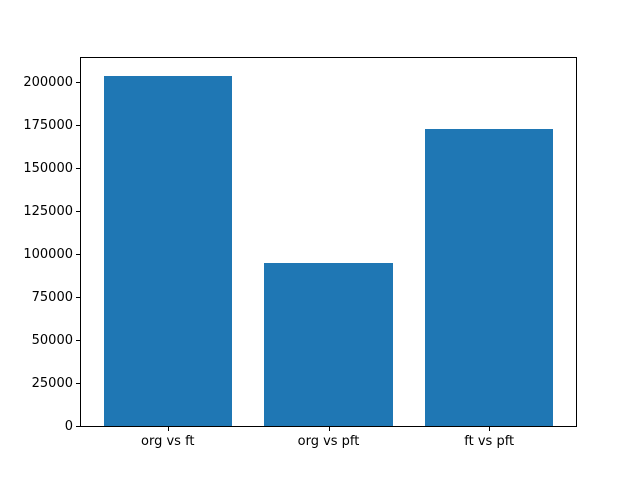 The height and width of the screenshot is (480, 640). Describe the element at coordinates (48, 255) in the screenshot. I see `y-tick-label: 100000` at that location.